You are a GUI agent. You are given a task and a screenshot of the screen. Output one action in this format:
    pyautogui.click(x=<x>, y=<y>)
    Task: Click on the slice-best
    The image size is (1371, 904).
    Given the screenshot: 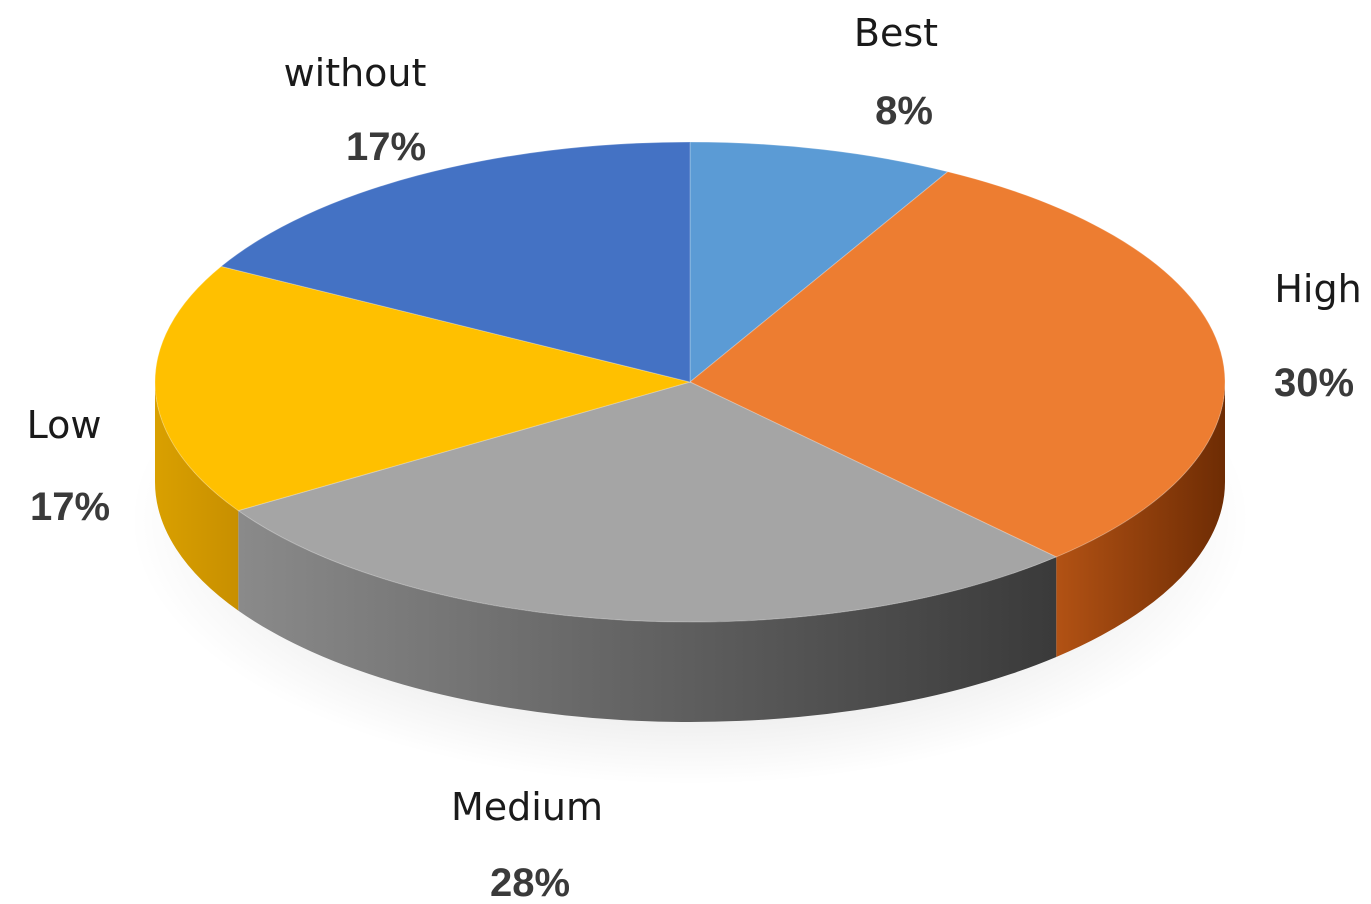 What is the action you would take?
    pyautogui.click(x=819, y=262)
    